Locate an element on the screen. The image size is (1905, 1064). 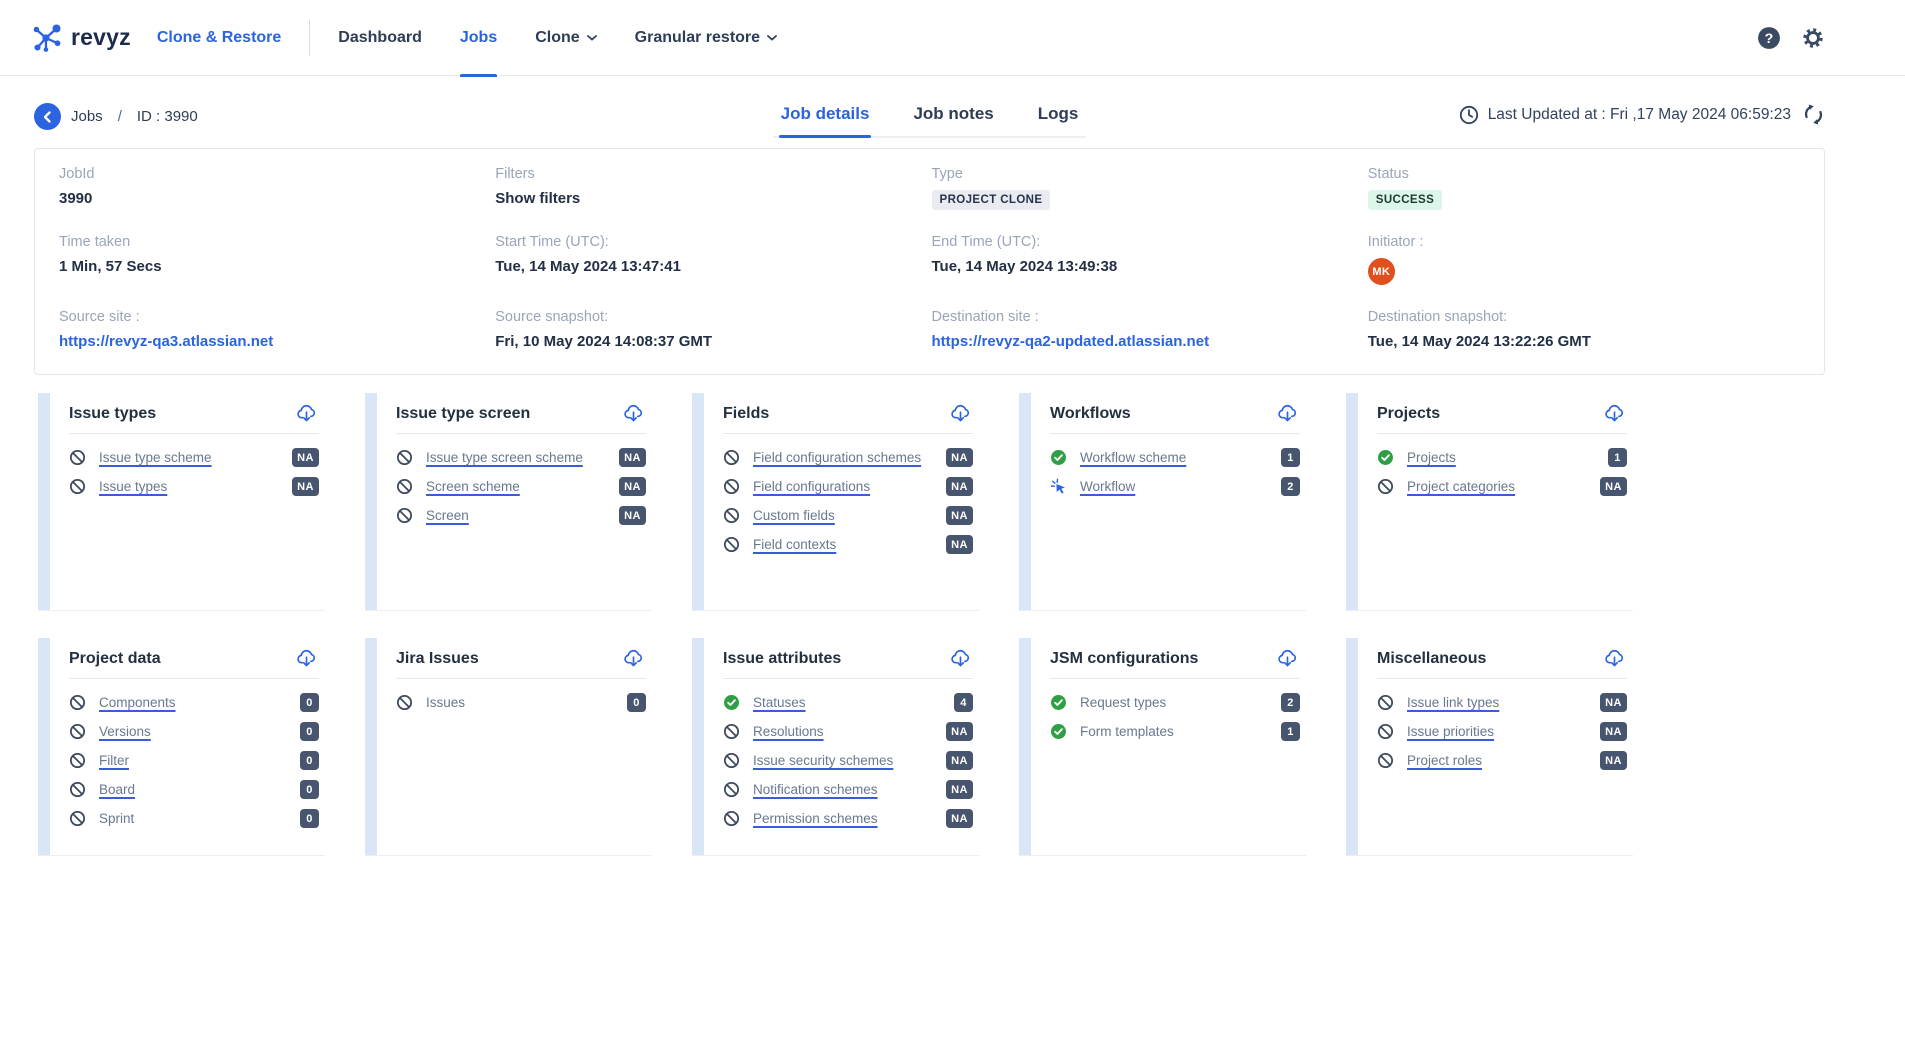
item-label: Issue security schemes is located at coordinates (823, 760).